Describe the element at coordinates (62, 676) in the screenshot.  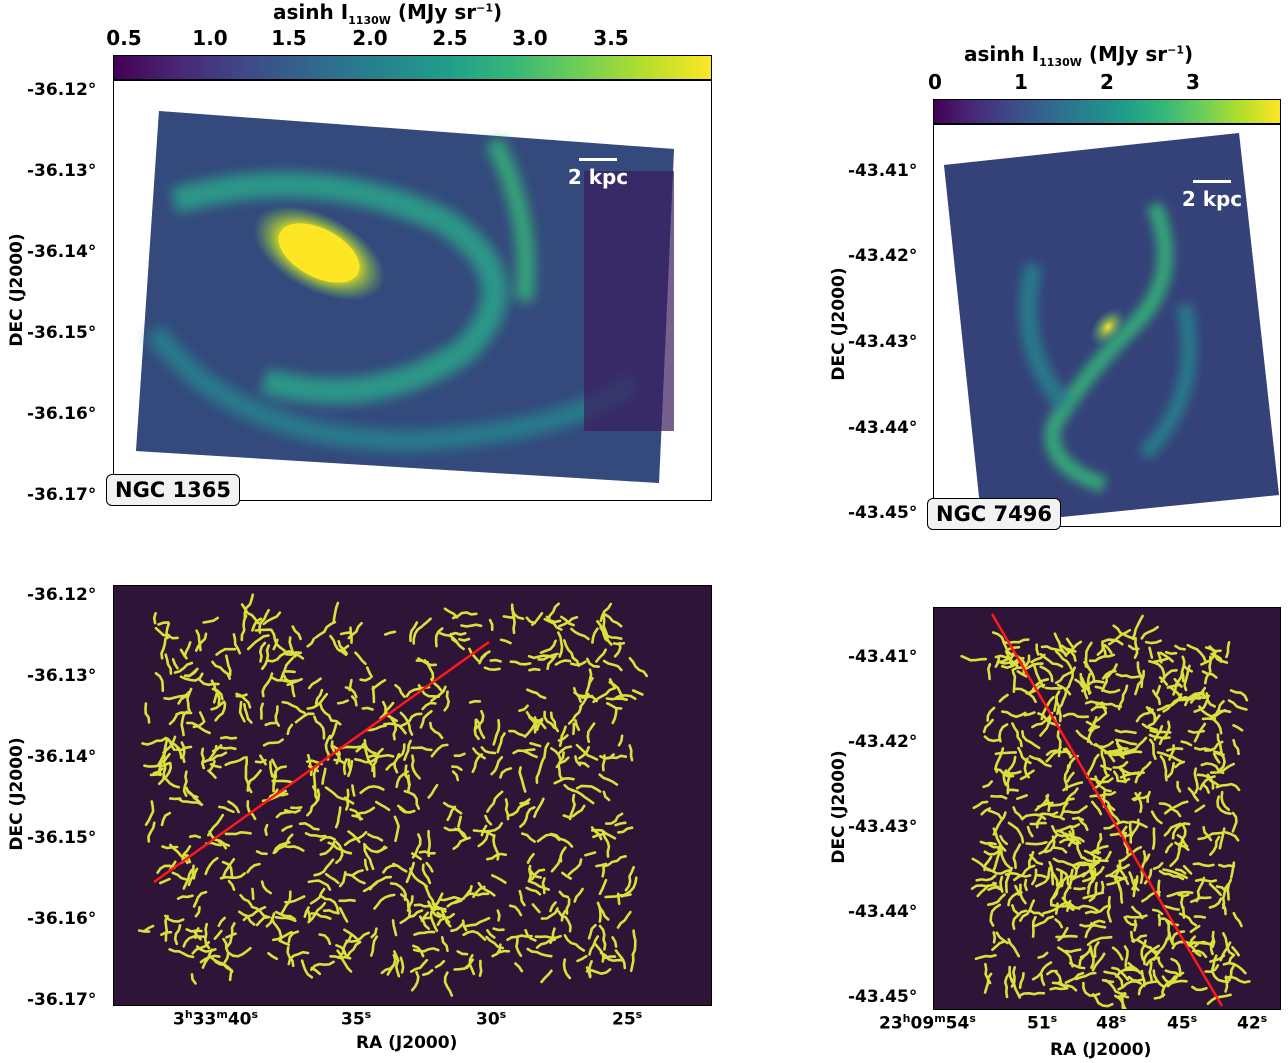
I see `dec-tick: -36.13°` at that location.